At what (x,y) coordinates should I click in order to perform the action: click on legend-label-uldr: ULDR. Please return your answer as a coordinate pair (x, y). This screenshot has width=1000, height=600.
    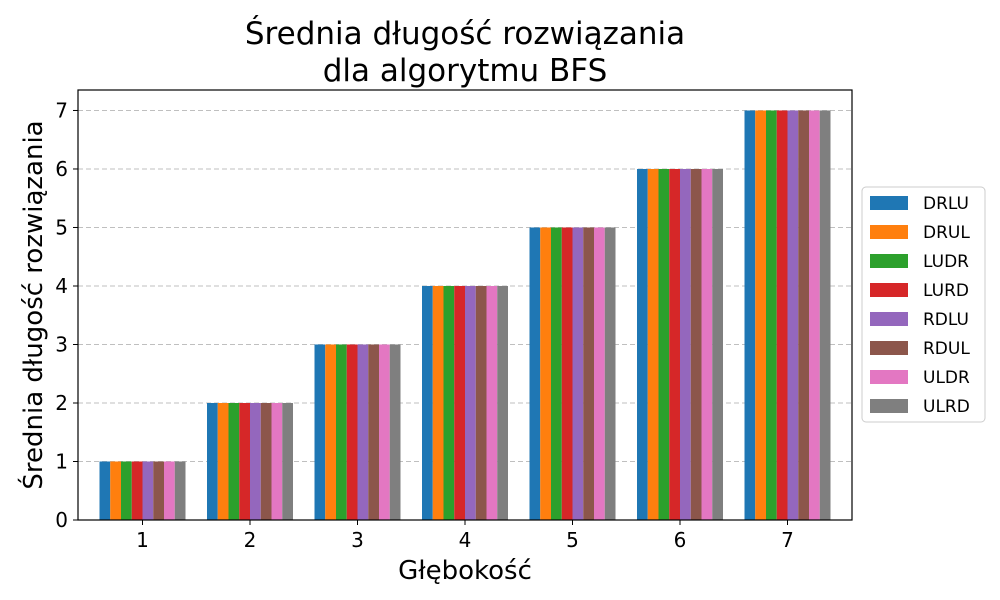
    Looking at the image, I should click on (946, 378).